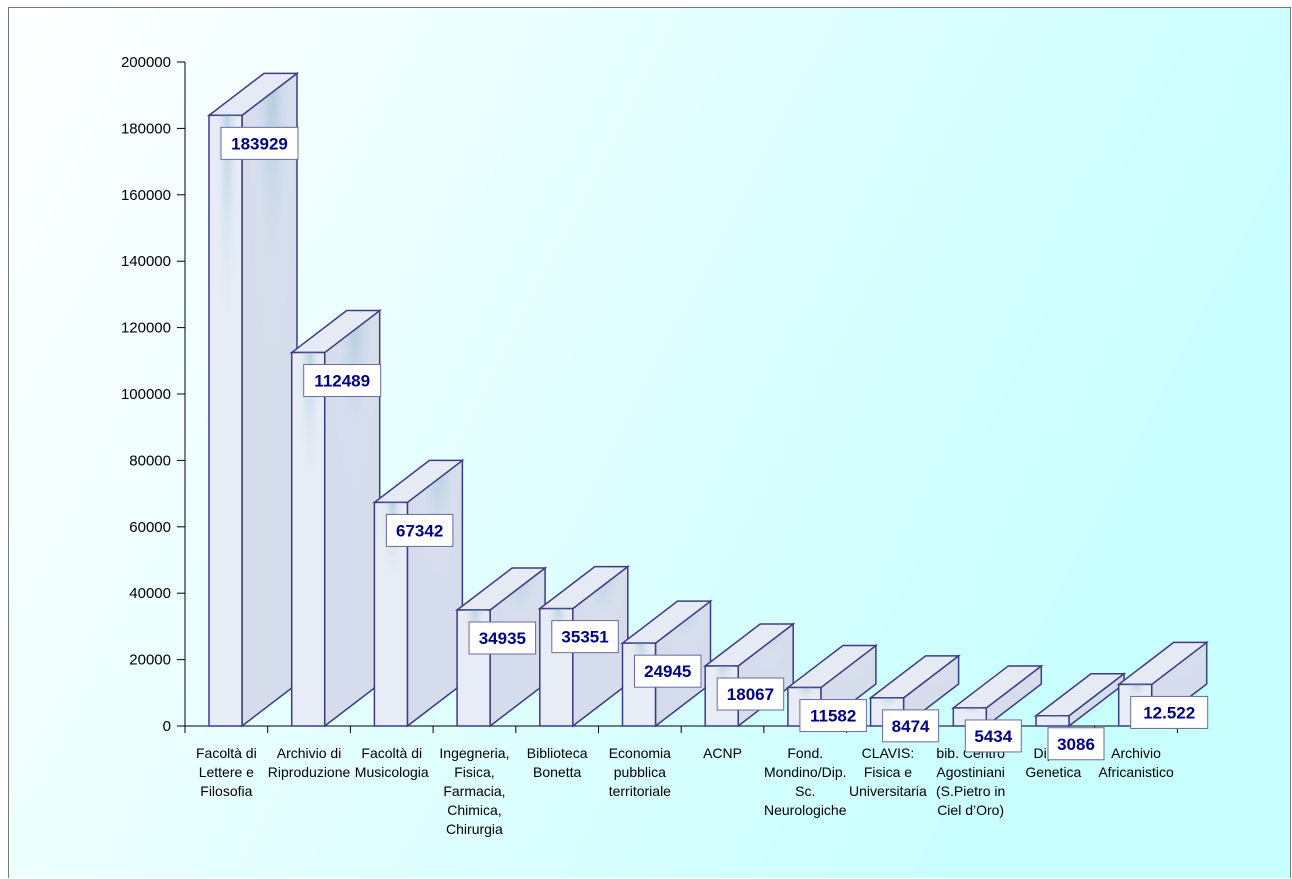 The height and width of the screenshot is (879, 1292). I want to click on data-label: 8474, so click(911, 726).